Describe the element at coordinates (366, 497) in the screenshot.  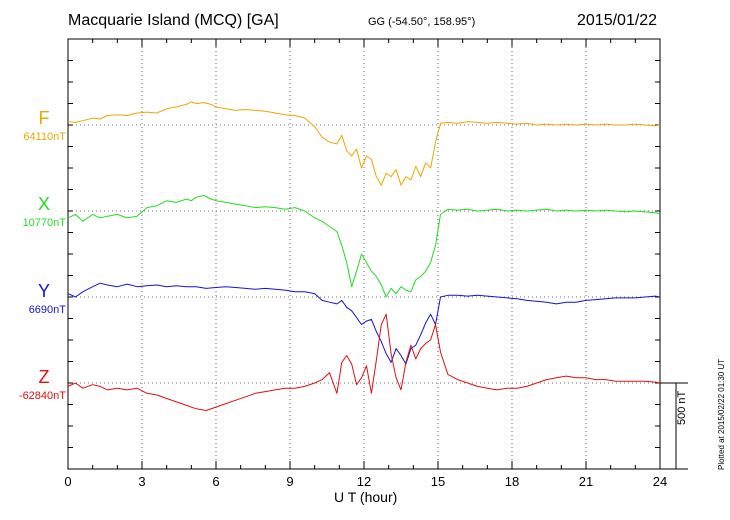
I see `x-axis-label: U T (hour)` at that location.